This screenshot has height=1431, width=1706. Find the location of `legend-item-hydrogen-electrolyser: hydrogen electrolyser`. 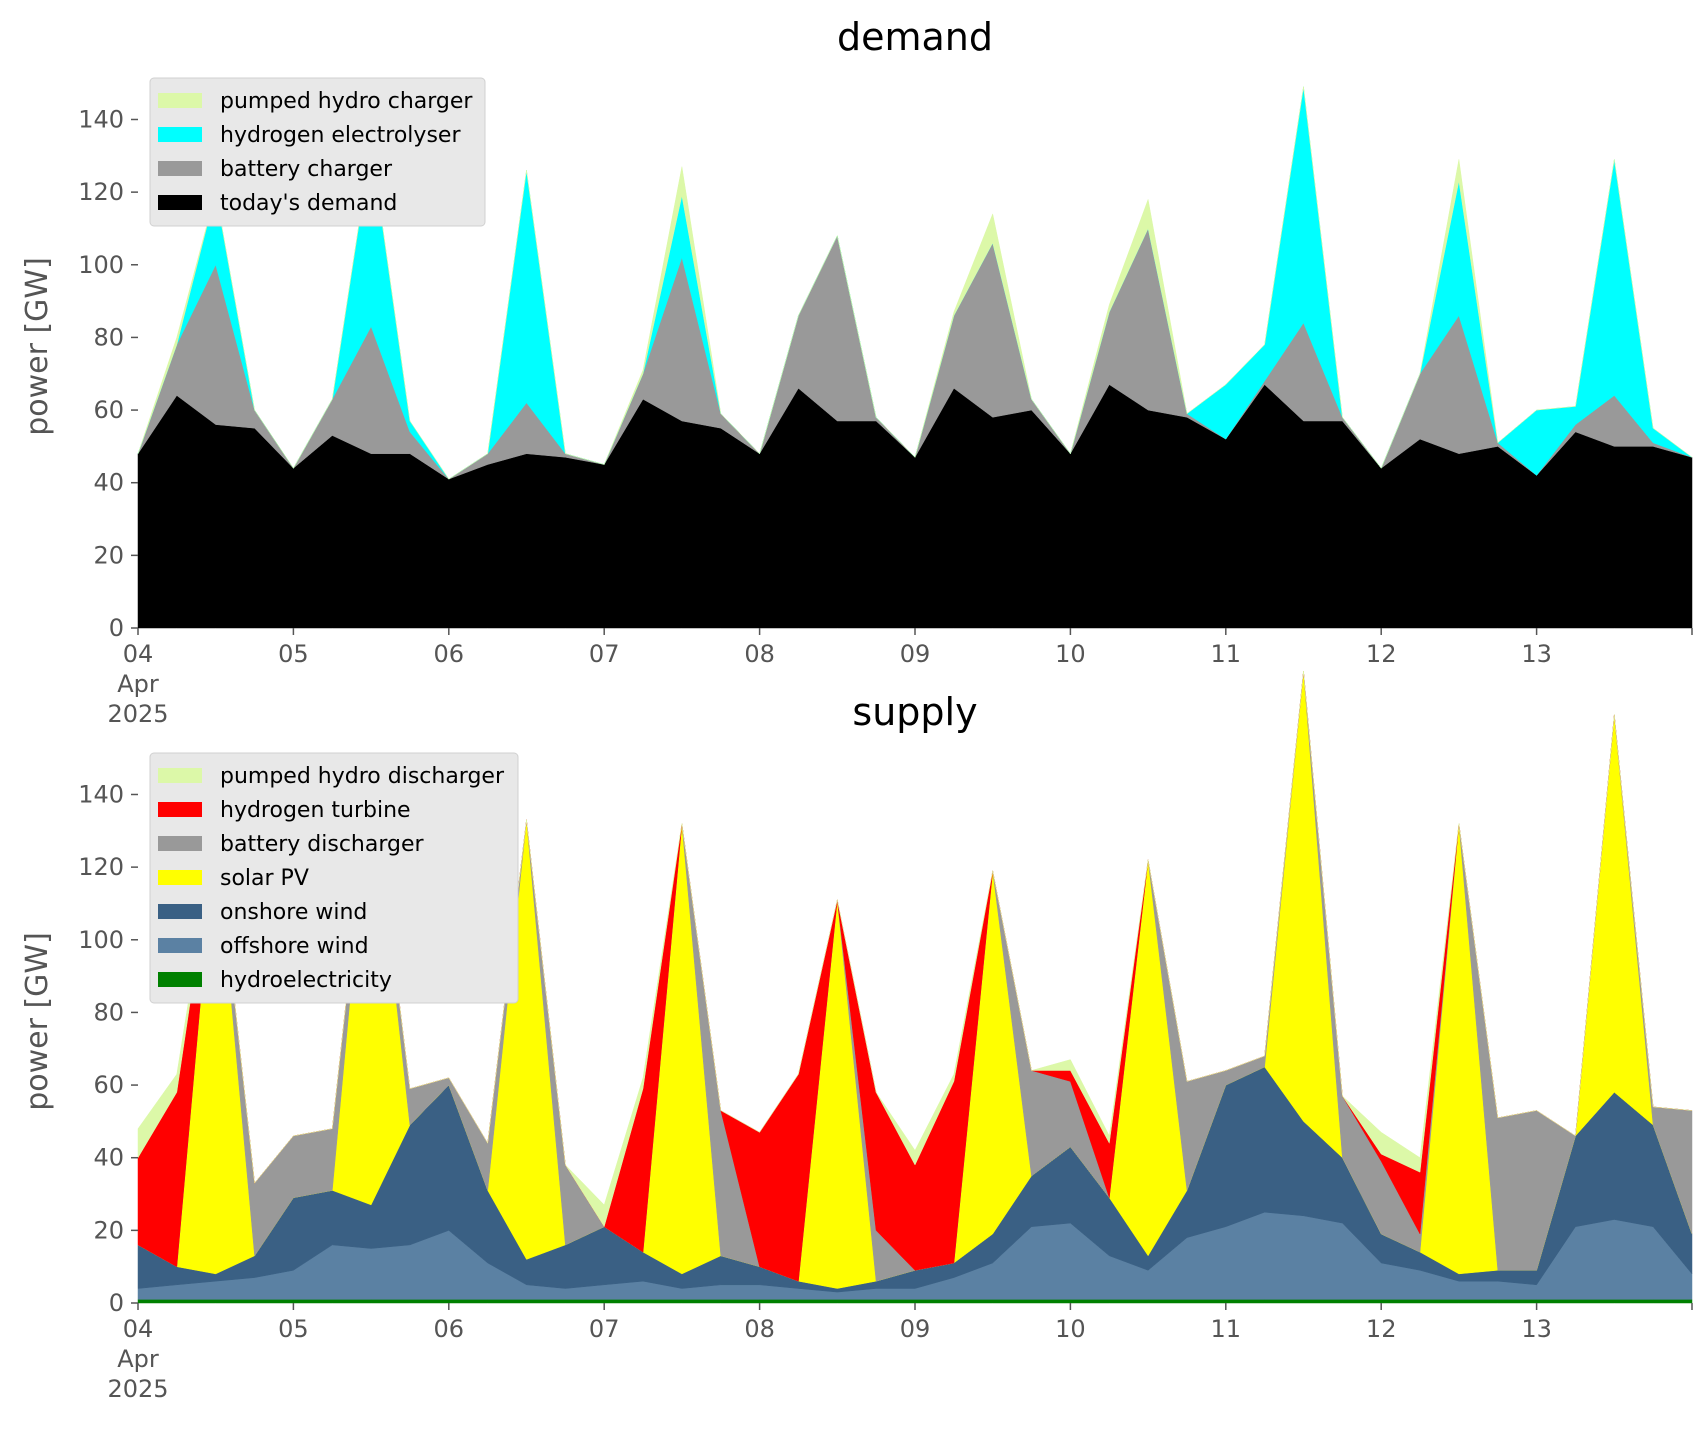

legend-item-hydrogen-electrolyser: hydrogen electrolyser is located at coordinates (309, 135).